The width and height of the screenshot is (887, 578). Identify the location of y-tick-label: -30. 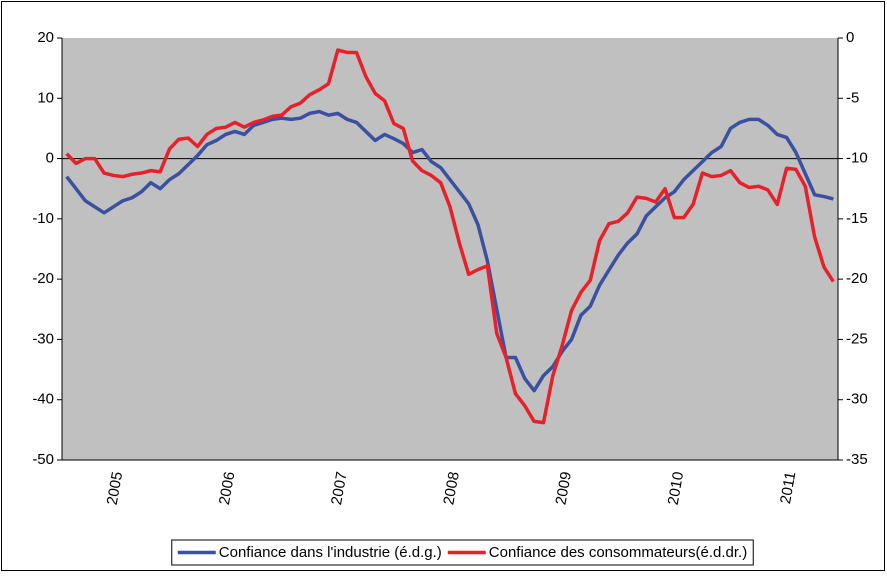
(43, 338).